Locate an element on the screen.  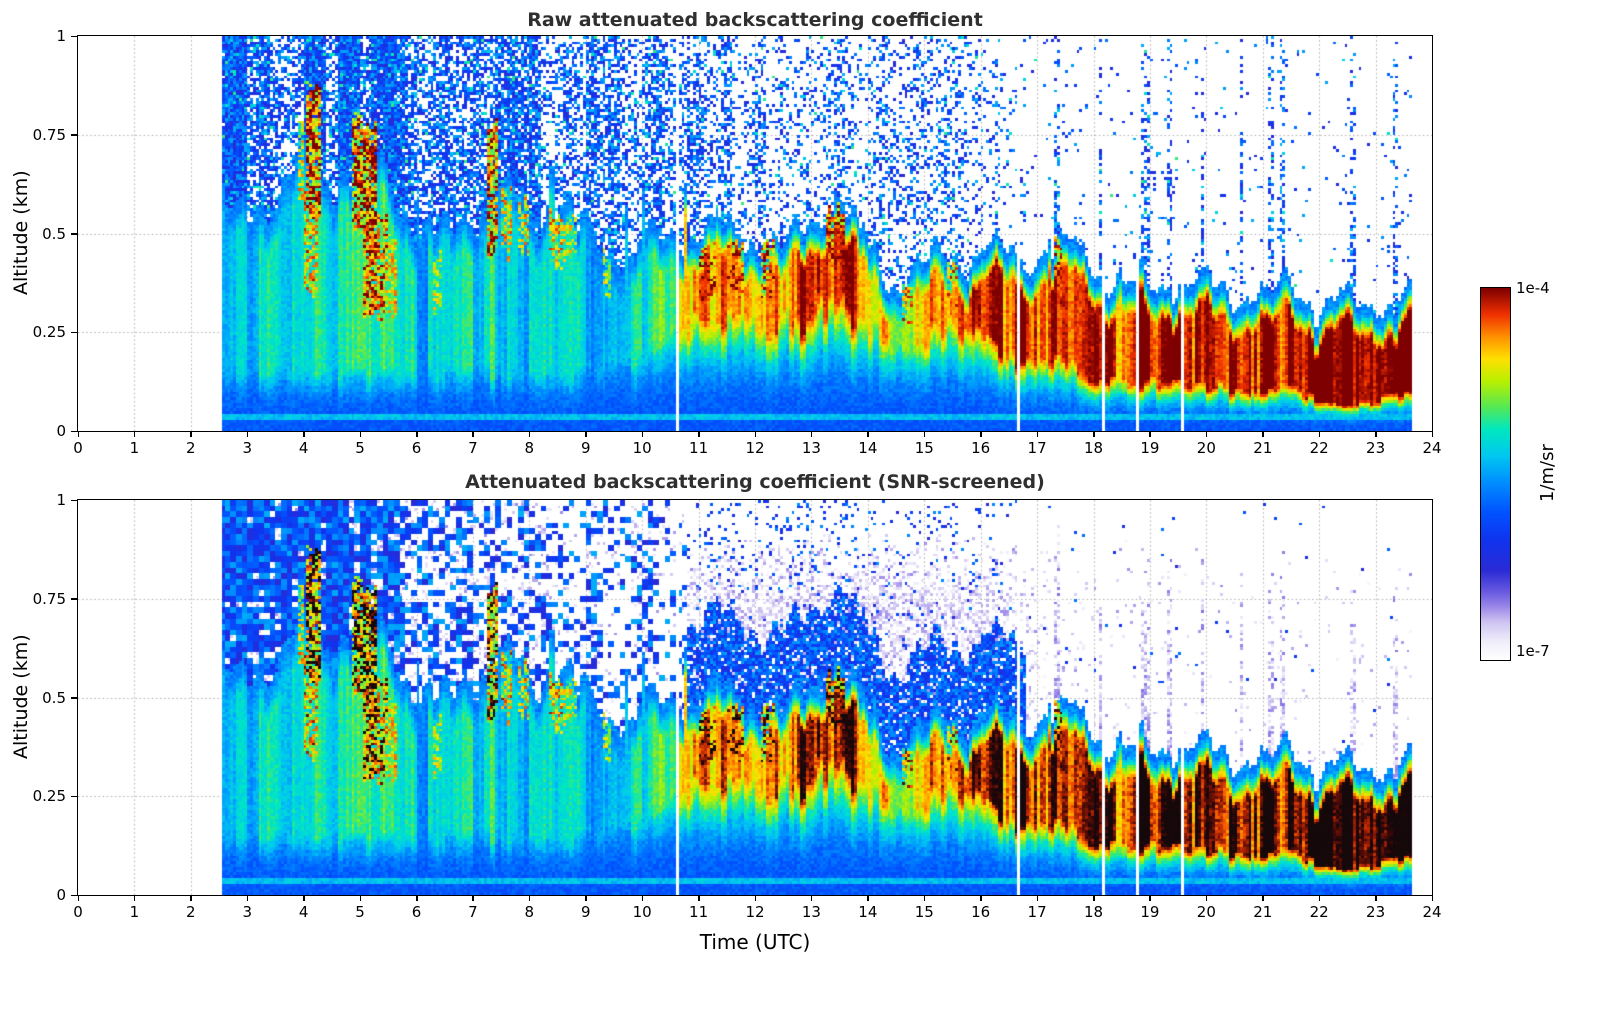
x-tick-label: 10 is located at coordinates (642, 448).